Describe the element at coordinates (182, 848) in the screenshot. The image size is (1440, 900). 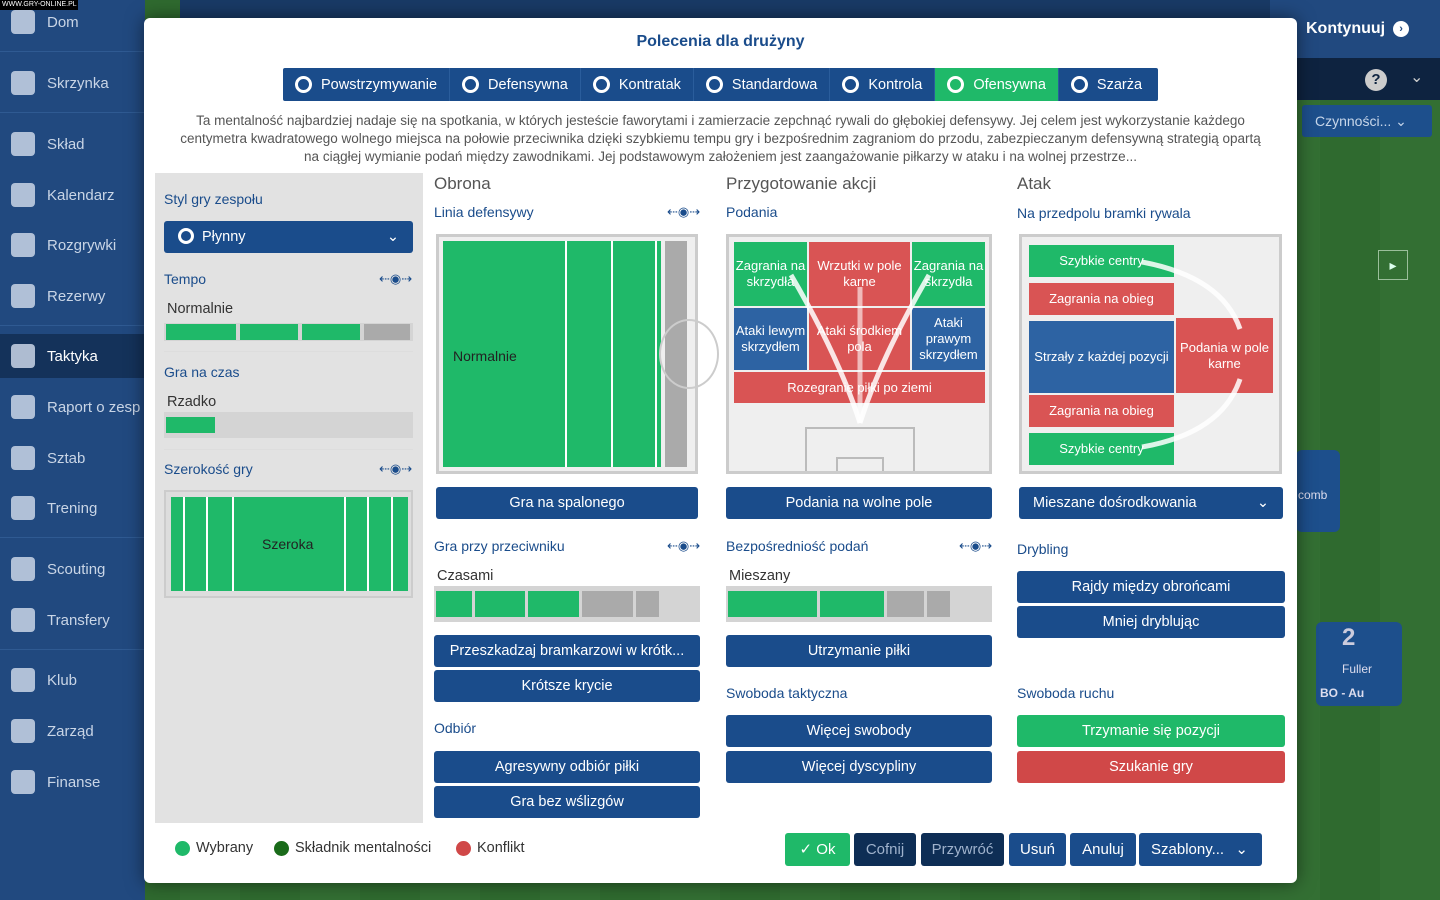
I see `legend-selected-icon` at that location.